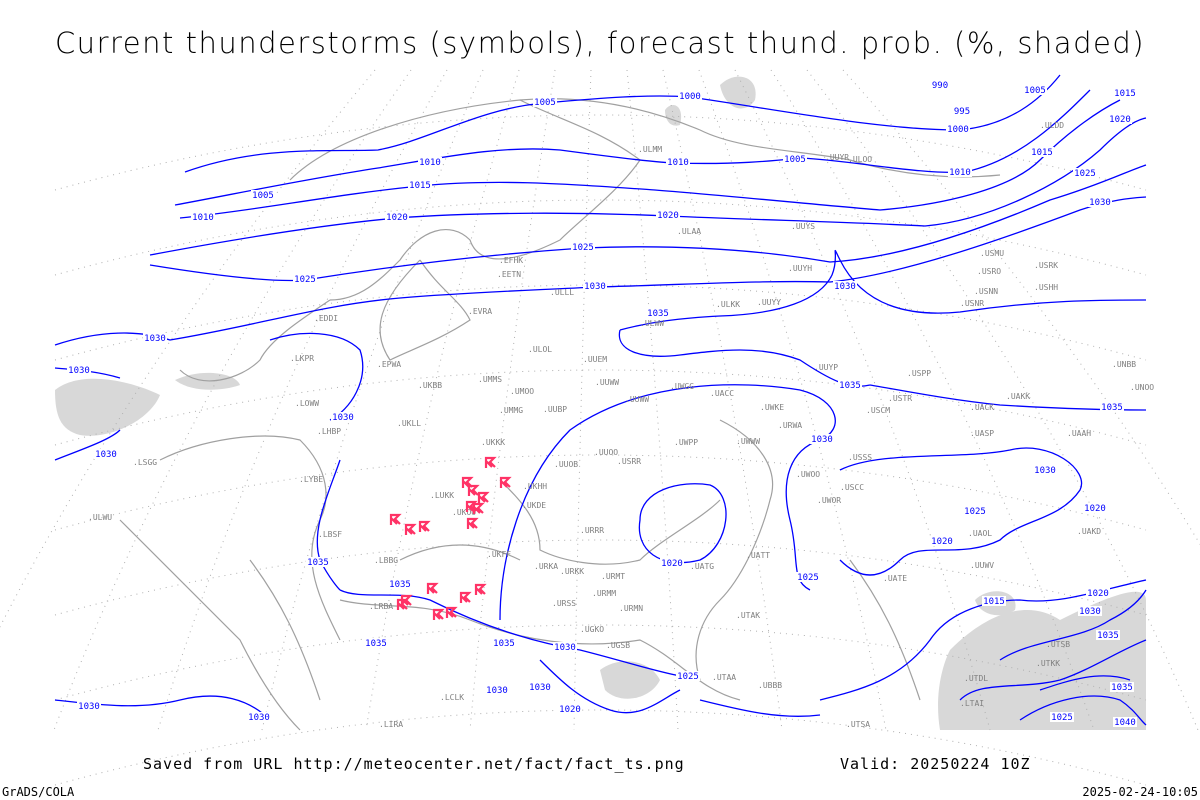 Image resolution: width=1200 pixels, height=800 pixels. Describe the element at coordinates (389, 364) in the screenshot. I see `station-label: .EPWA` at that location.